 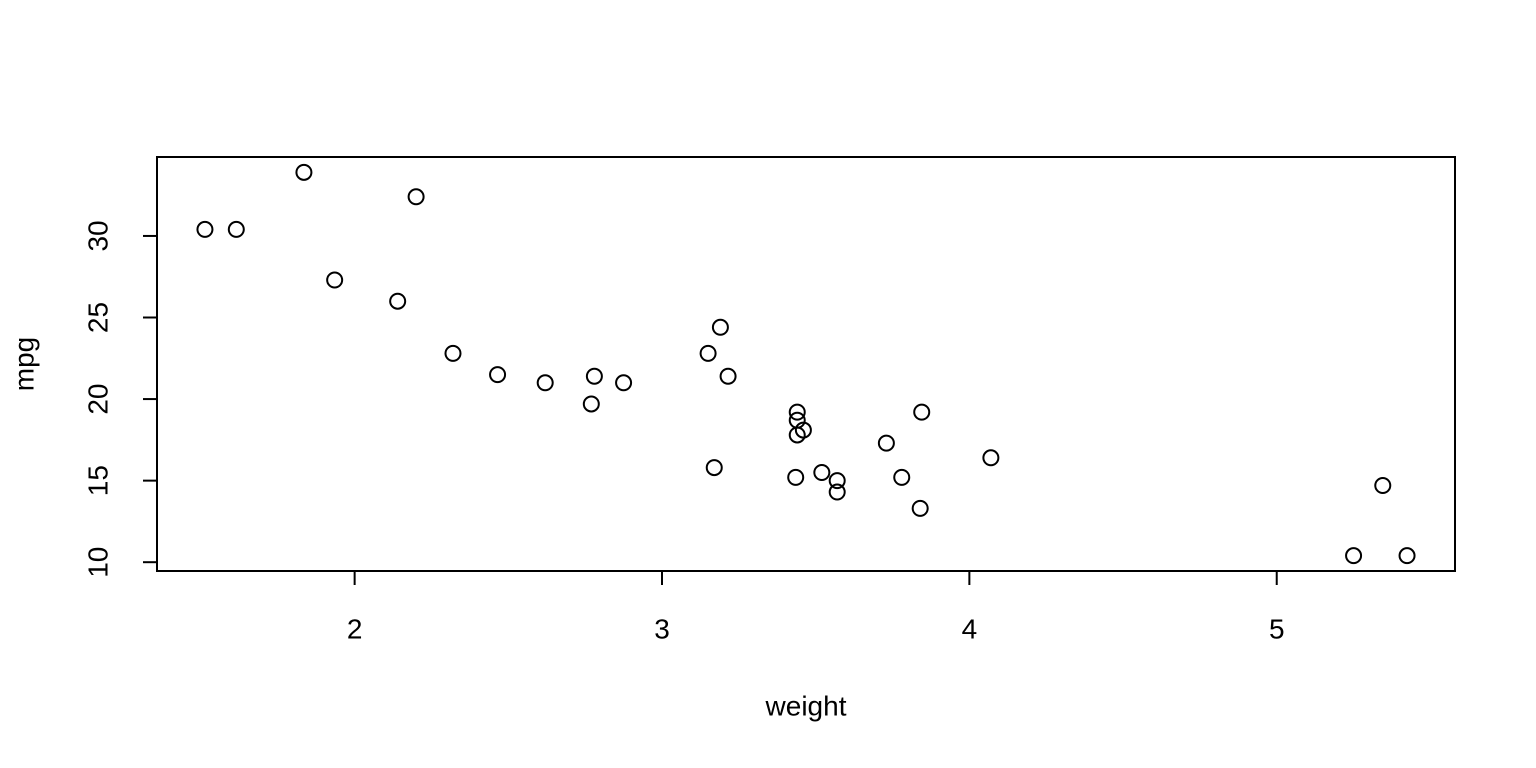 What do you see at coordinates (662, 628) in the screenshot?
I see `x-tick-label: 3` at bounding box center [662, 628].